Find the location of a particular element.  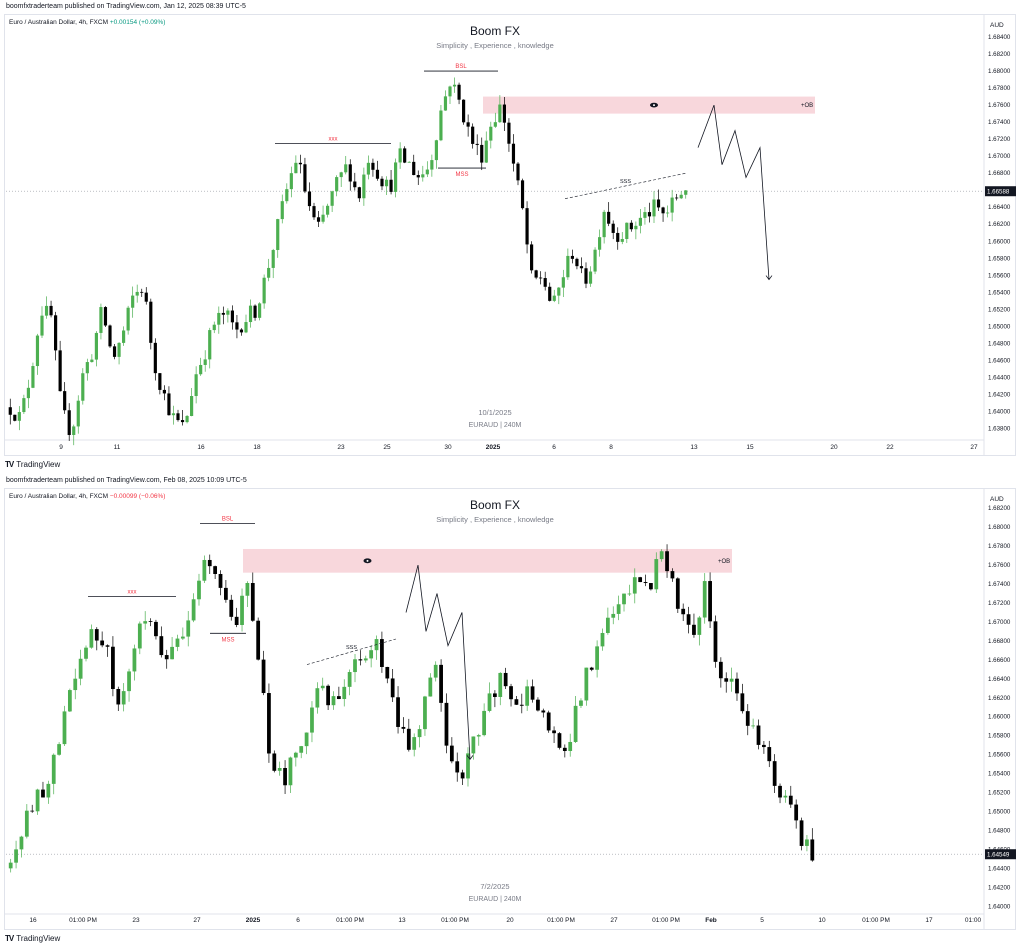

time-tick-label: Feb is located at coordinates (711, 920).